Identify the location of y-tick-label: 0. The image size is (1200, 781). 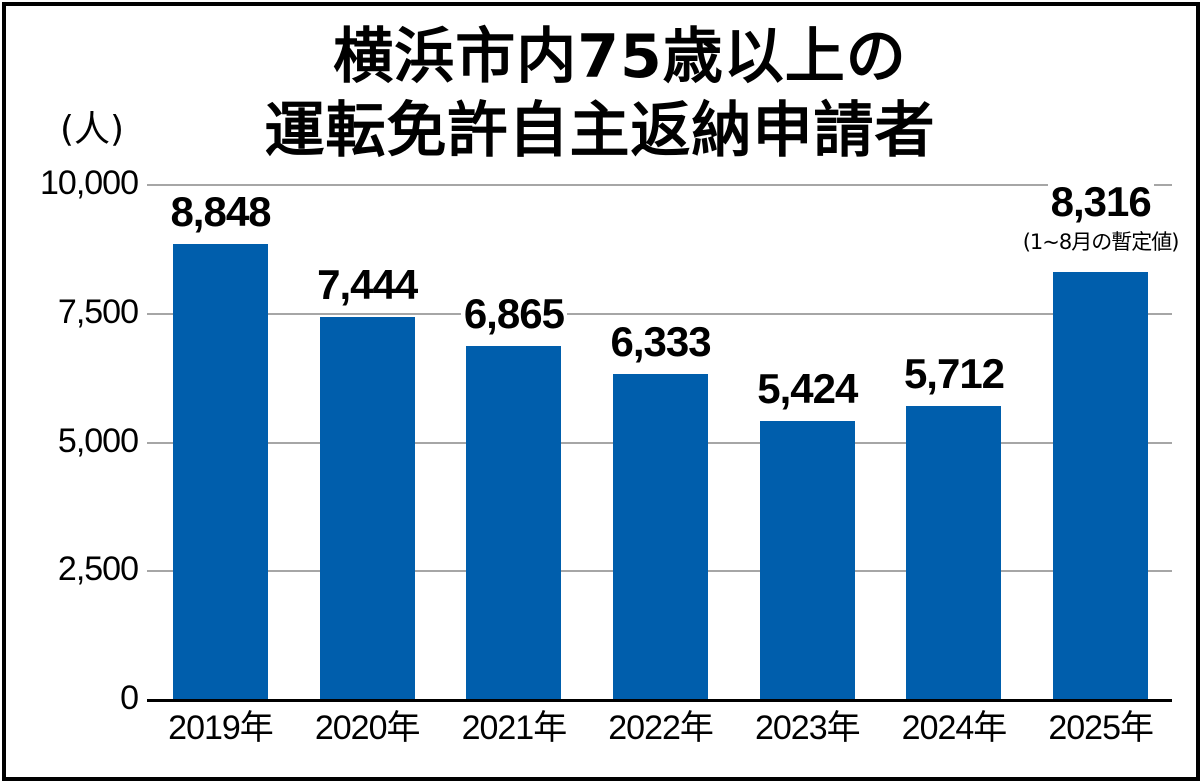
(129, 698).